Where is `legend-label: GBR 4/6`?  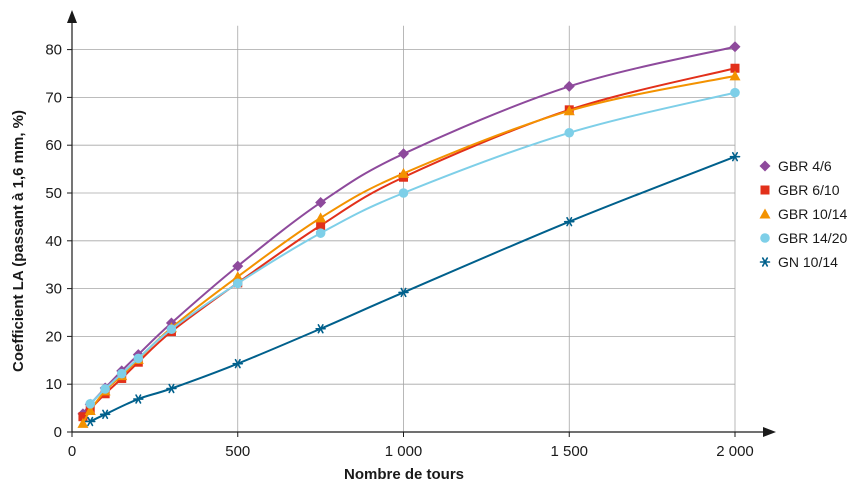 legend-label: GBR 4/6 is located at coordinates (805, 166).